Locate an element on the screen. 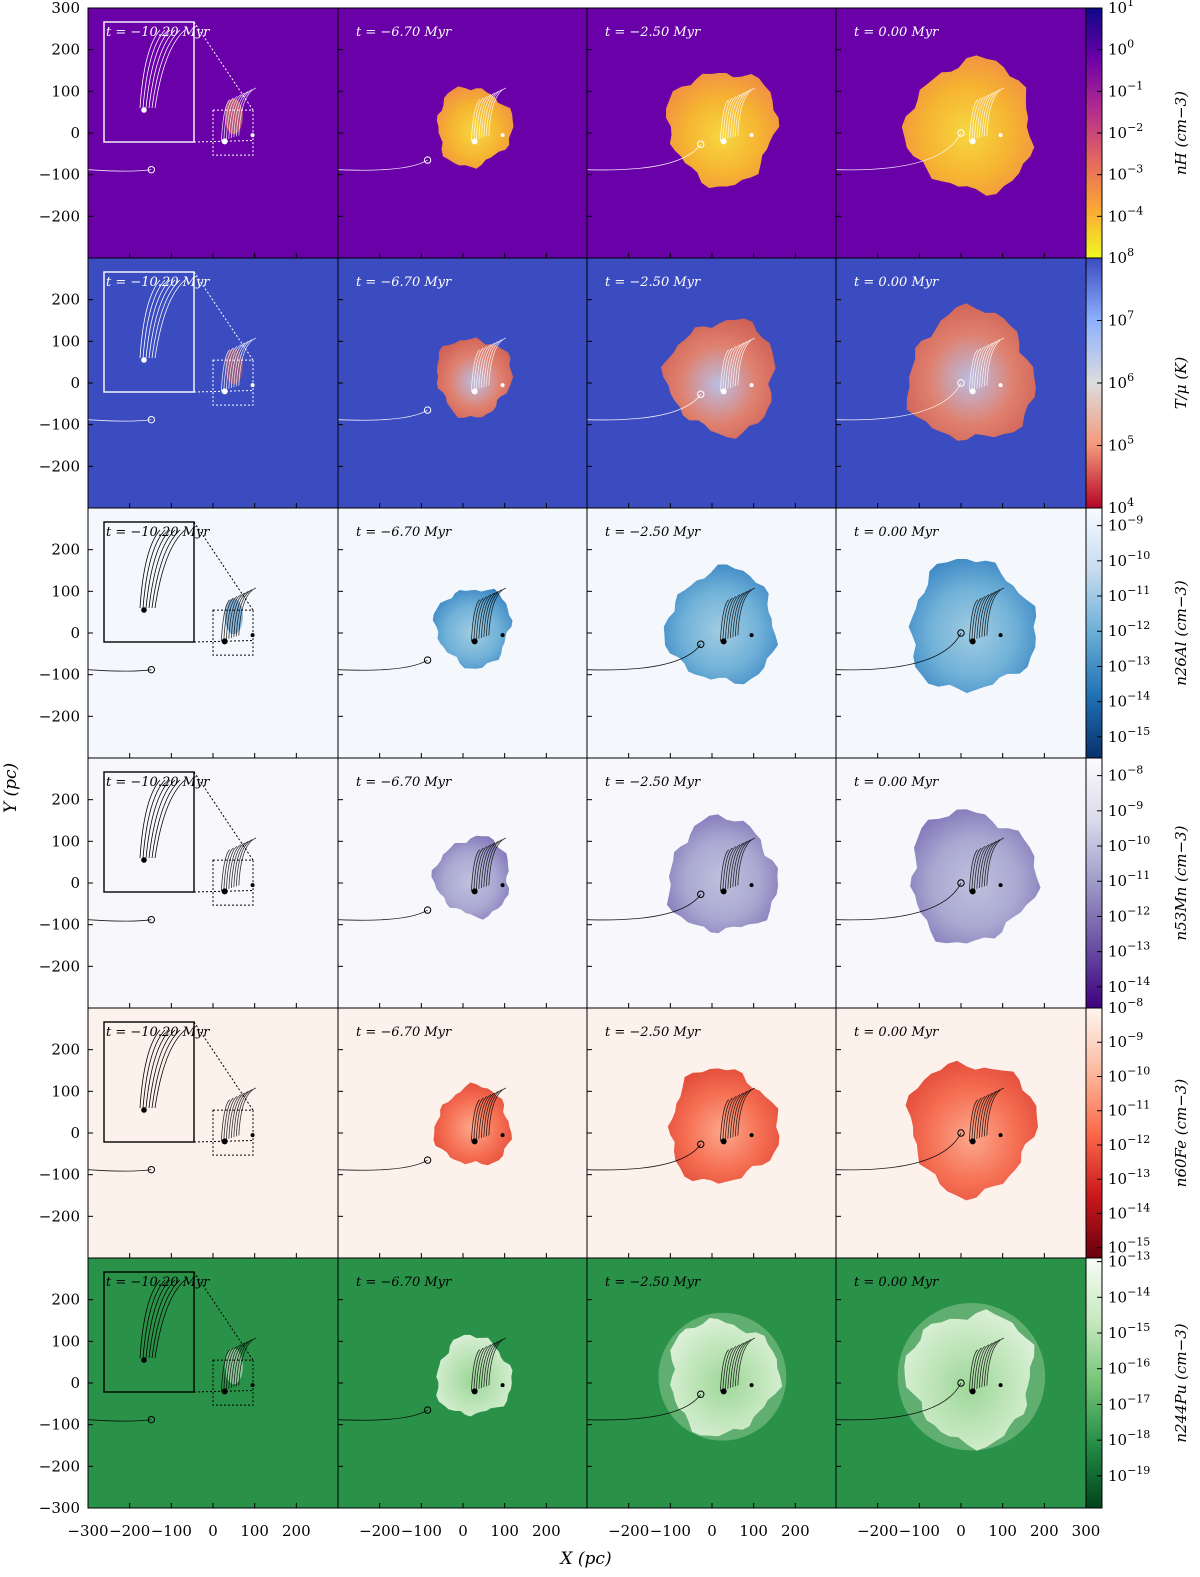 This screenshot has height=1577, width=1200. colorbar-tick-label: 10⁻⁹ is located at coordinates (1125, 809).